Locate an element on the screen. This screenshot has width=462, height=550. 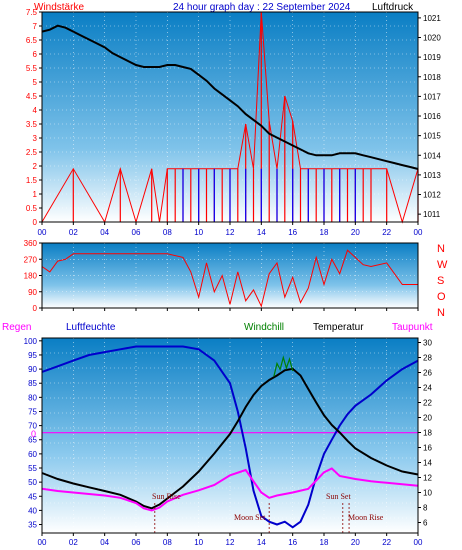
legend-regen: Regen is located at coordinates (16, 327).